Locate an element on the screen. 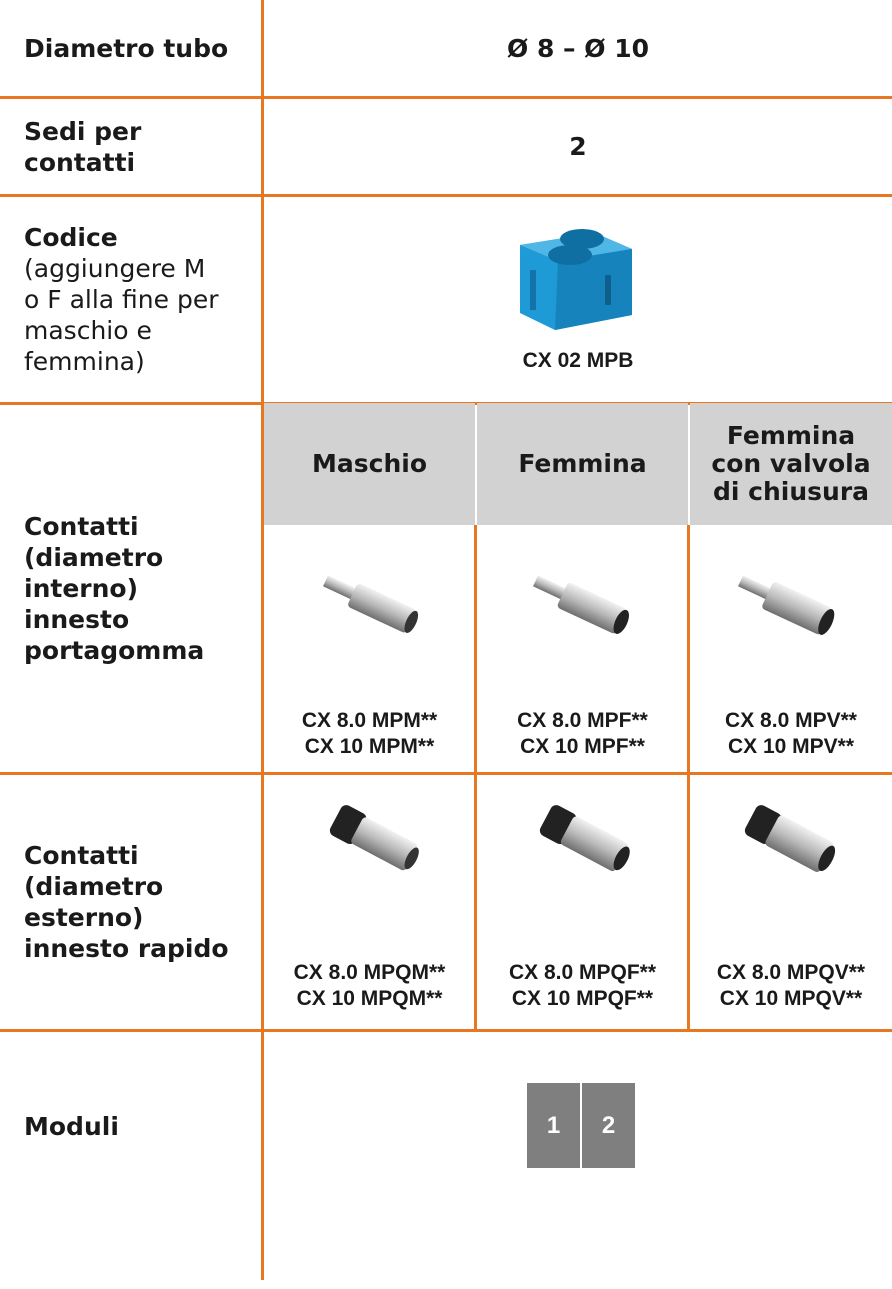 Image resolution: width=892 pixels, height=1289 pixels. code-list: CX 8.0 MPQM** CX 10 MPQM** is located at coordinates (369, 986).